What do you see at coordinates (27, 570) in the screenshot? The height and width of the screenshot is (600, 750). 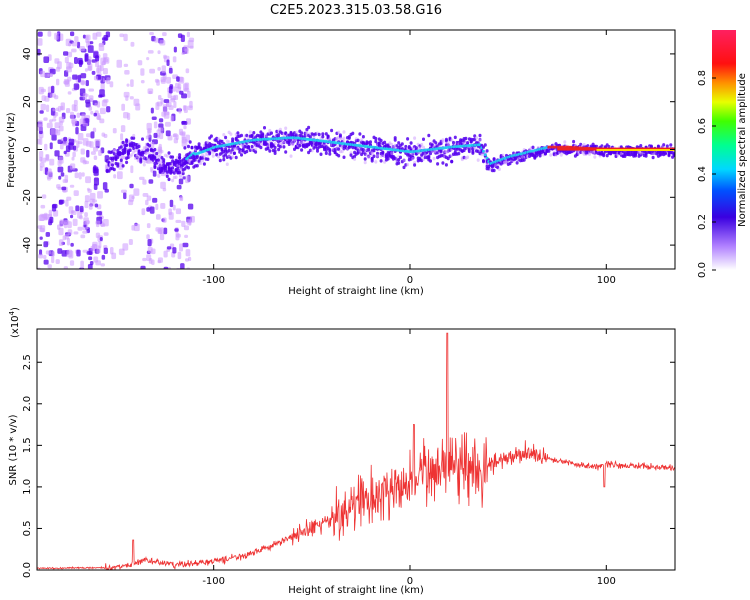 I see `snr-y-tick-label: 0.0` at bounding box center [27, 570].